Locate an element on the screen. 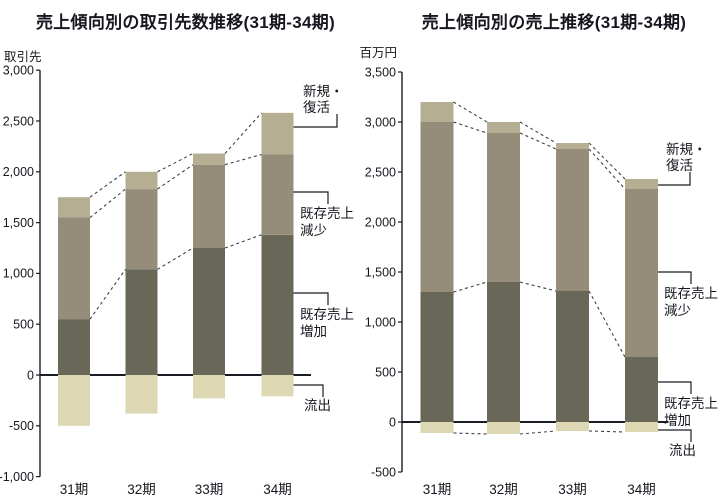  chart-title-partners: 売上傾向別の取引先数推移(31期-34期) is located at coordinates (185, 22).